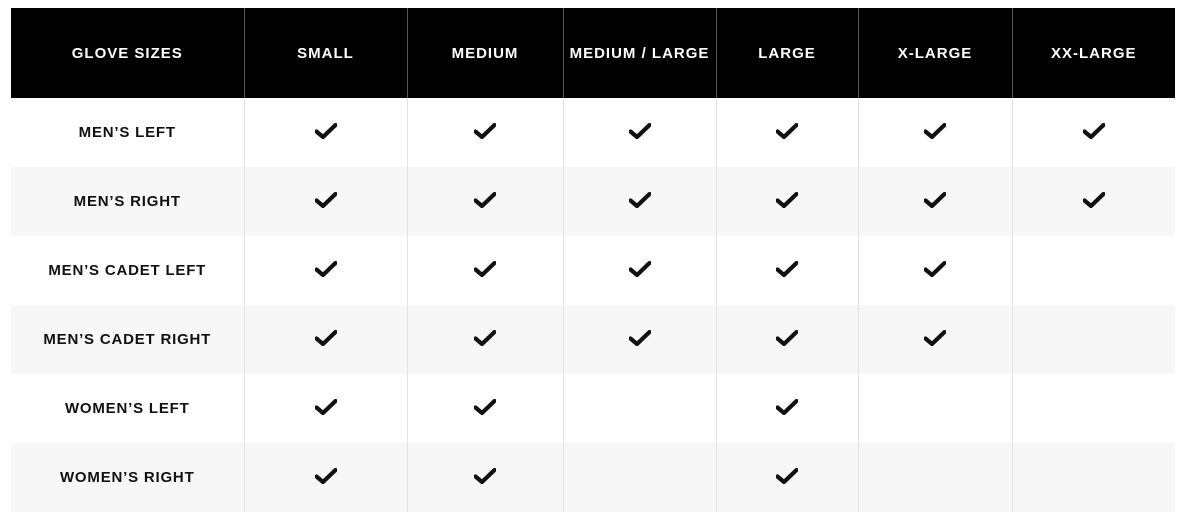 The height and width of the screenshot is (527, 1185). I want to click on table-row: MEN’S CADET RIGHT, so click(593, 339).